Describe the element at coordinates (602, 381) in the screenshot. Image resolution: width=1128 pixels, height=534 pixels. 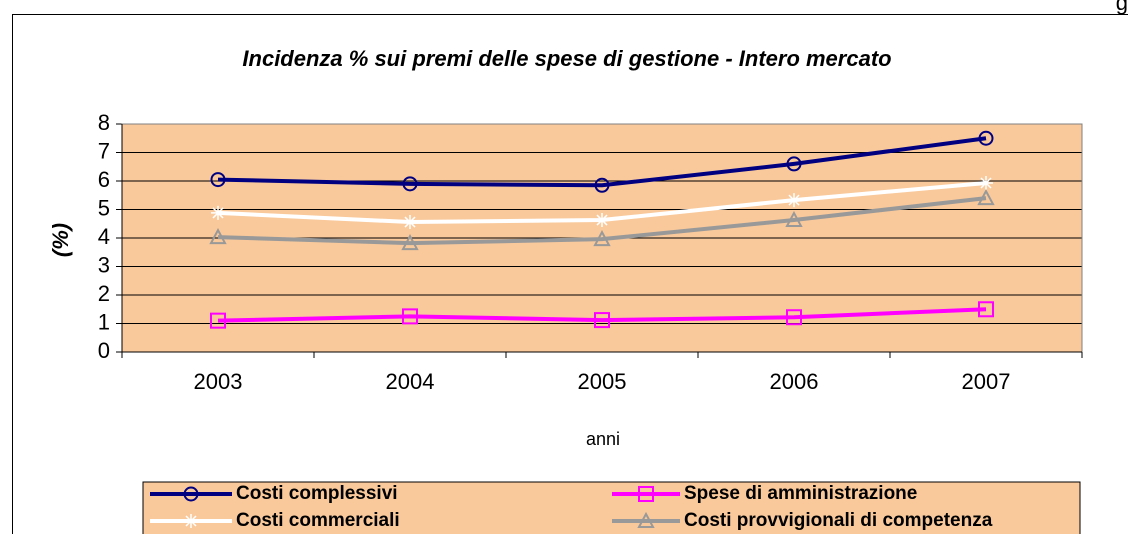
I see `x-tick-label: 2005` at that location.